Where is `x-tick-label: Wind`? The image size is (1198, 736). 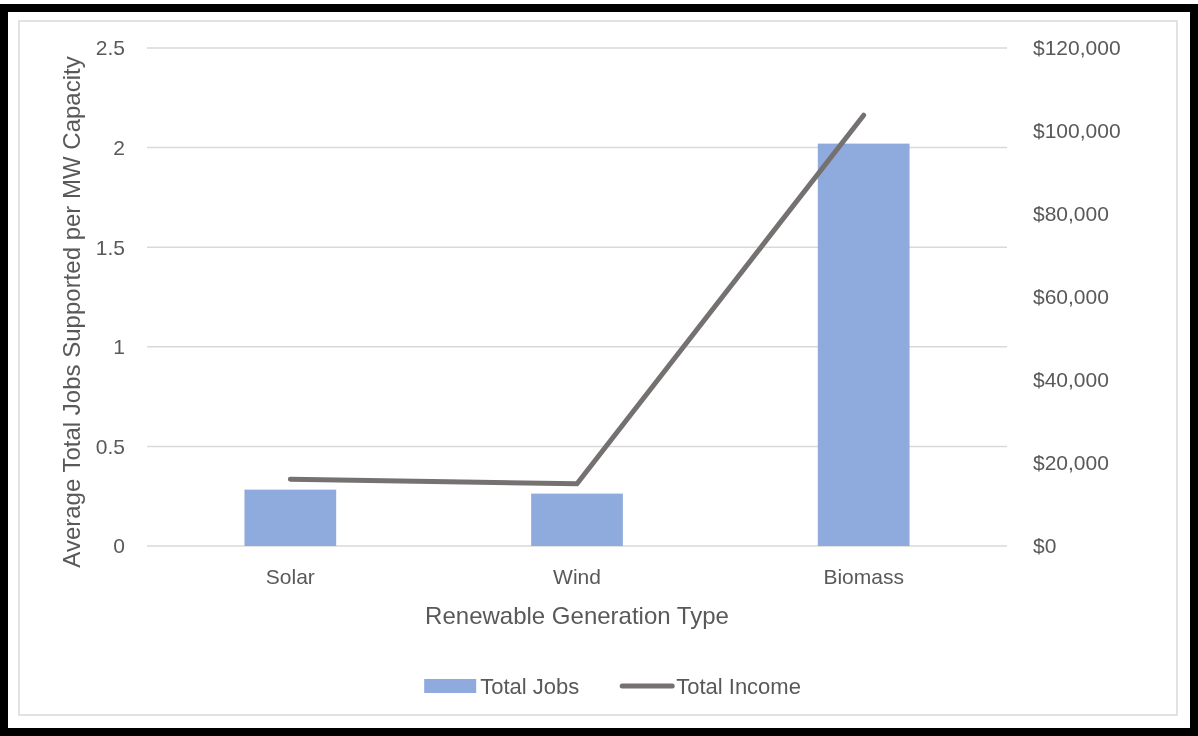
x-tick-label: Wind is located at coordinates (577, 577).